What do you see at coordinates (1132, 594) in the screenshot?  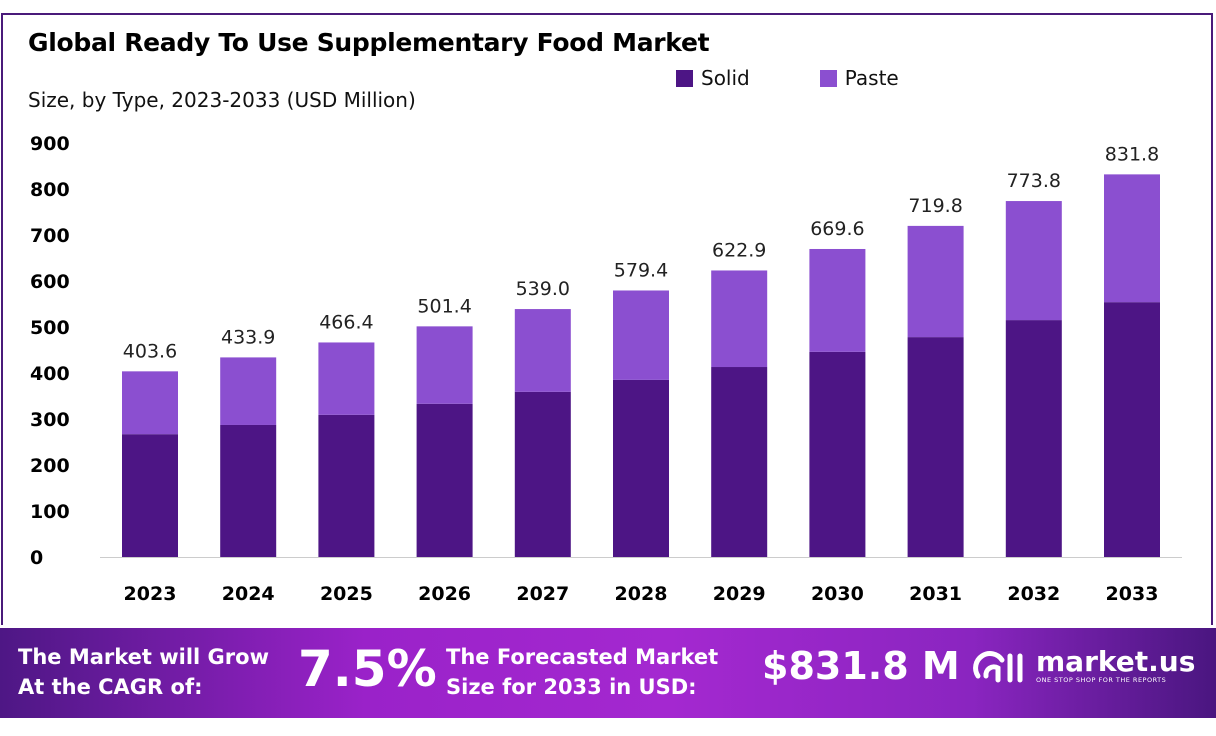 I see `x-tick-label: 2033` at bounding box center [1132, 594].